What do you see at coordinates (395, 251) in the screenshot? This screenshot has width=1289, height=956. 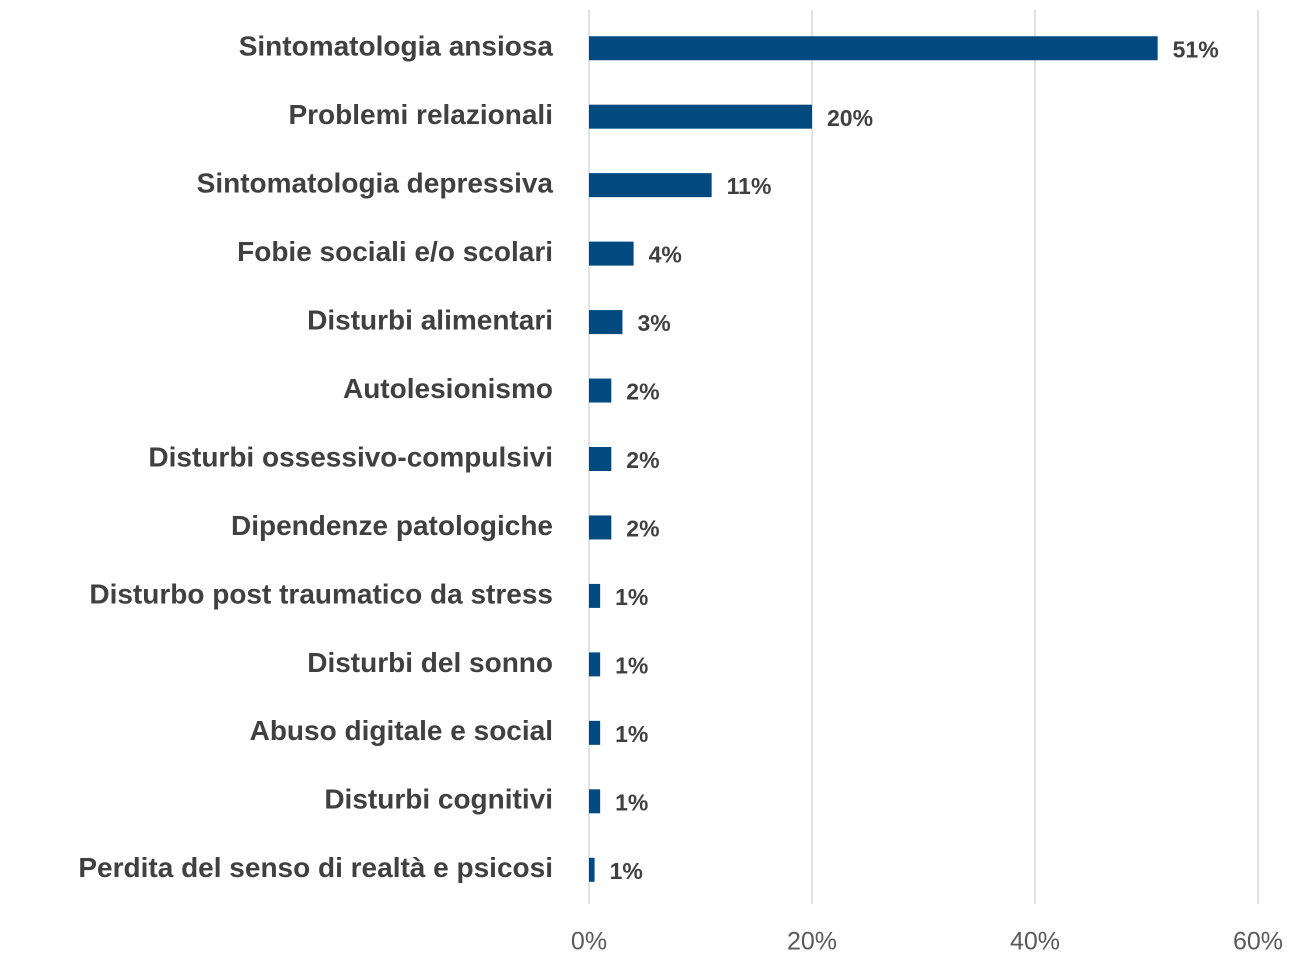 I see `category-label: Fobie sociali e/o scolari` at bounding box center [395, 251].